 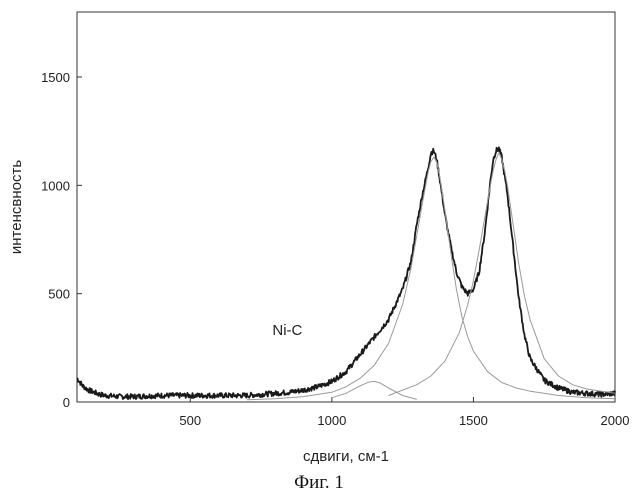 What do you see at coordinates (55, 185) in the screenshot?
I see `y-tick-label: 1000` at bounding box center [55, 185].